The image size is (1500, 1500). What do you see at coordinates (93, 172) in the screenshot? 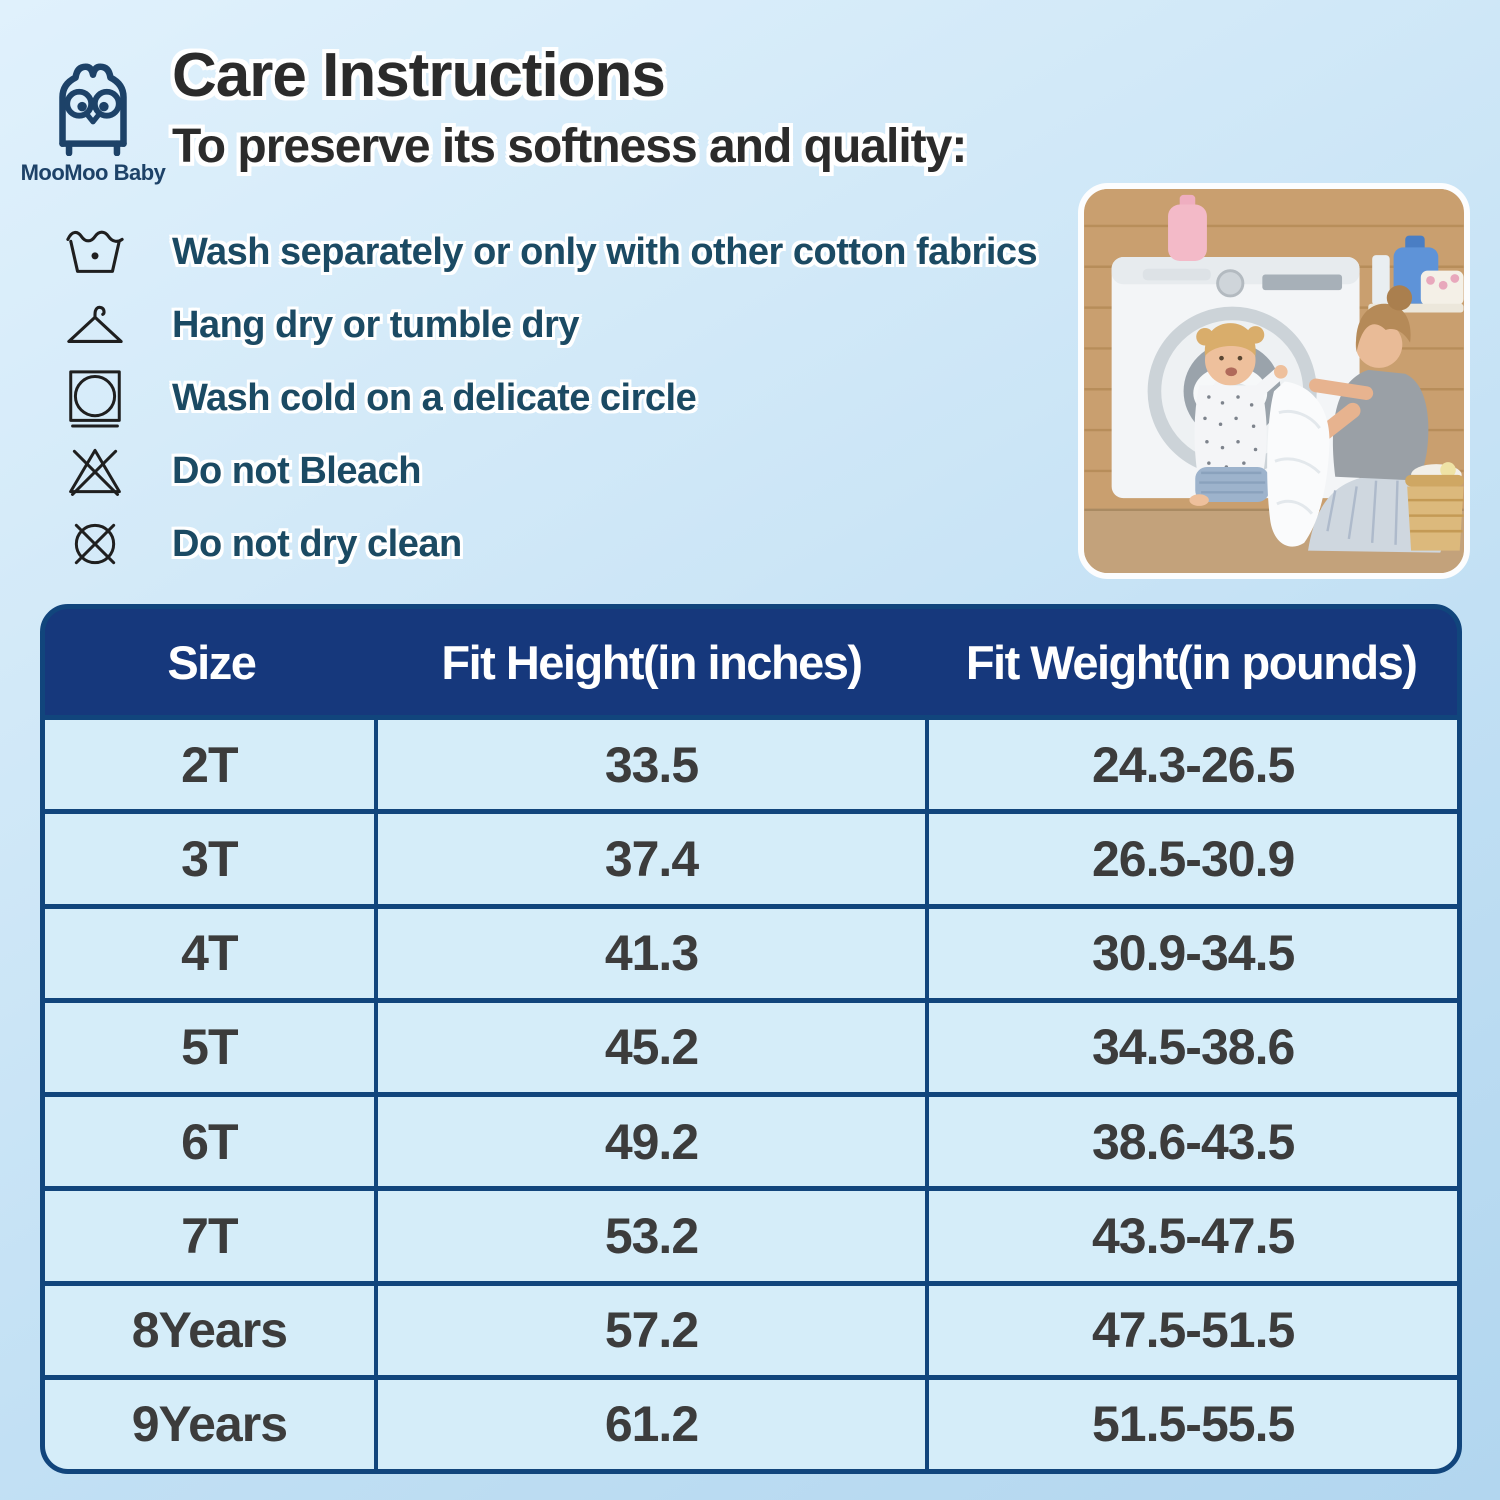
I see `brand-name: MooMoo Baby` at bounding box center [93, 172].